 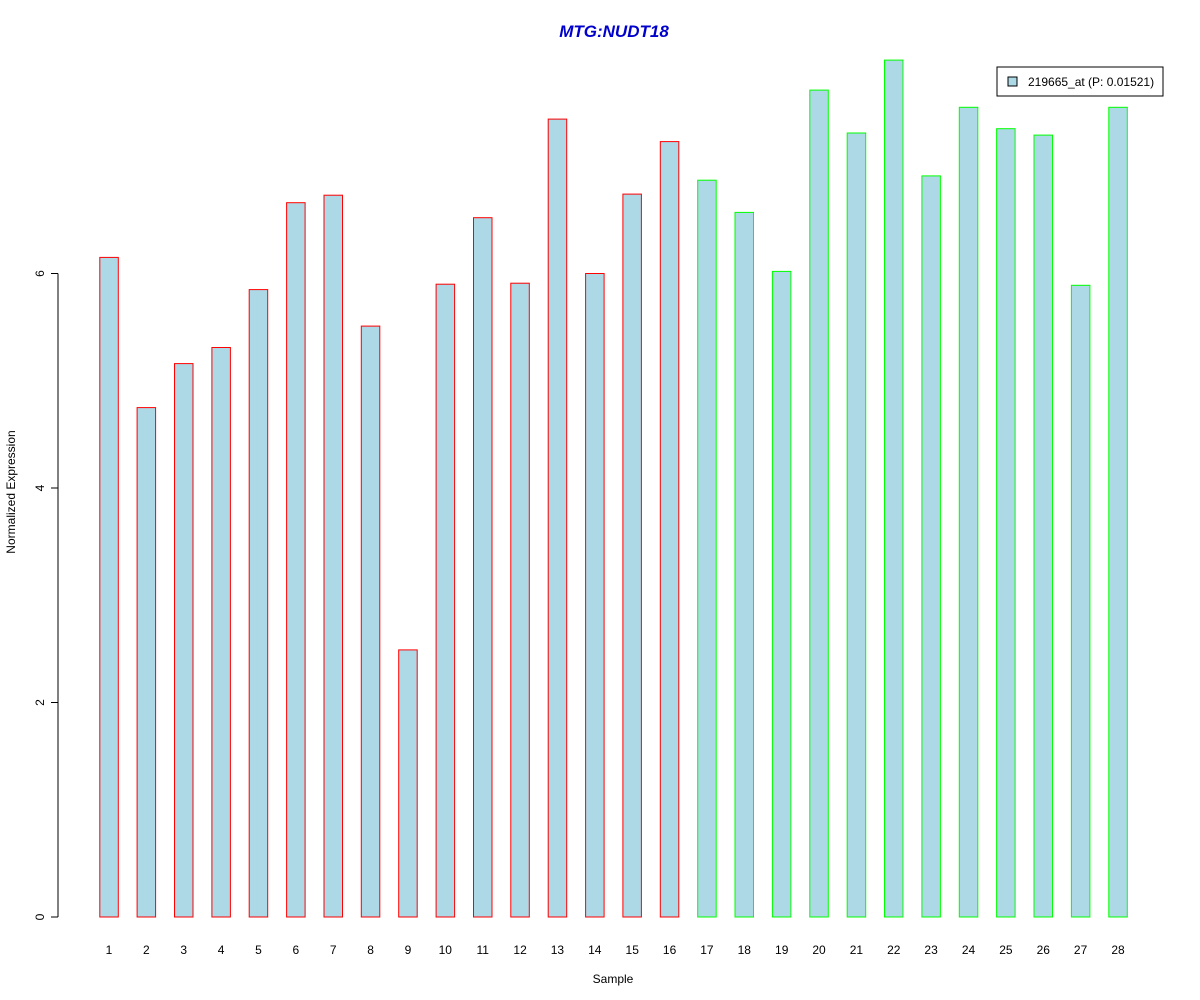 What do you see at coordinates (40, 273) in the screenshot?
I see `y-axis-tick-label: 6` at bounding box center [40, 273].